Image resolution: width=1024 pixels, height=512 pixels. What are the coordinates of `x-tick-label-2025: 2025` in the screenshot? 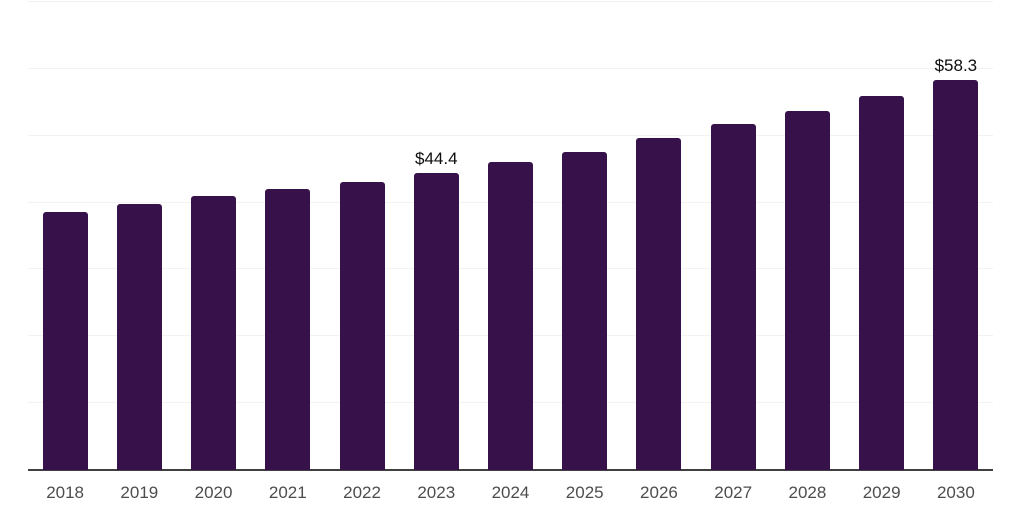 It's located at (584, 492).